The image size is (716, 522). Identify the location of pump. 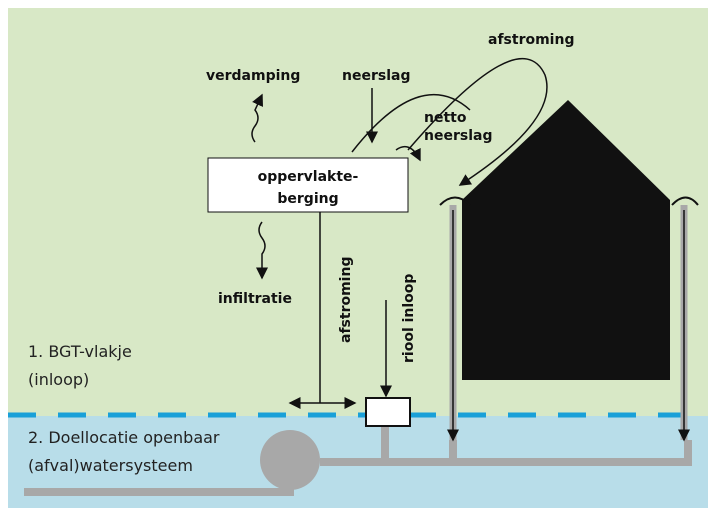
(290, 460).